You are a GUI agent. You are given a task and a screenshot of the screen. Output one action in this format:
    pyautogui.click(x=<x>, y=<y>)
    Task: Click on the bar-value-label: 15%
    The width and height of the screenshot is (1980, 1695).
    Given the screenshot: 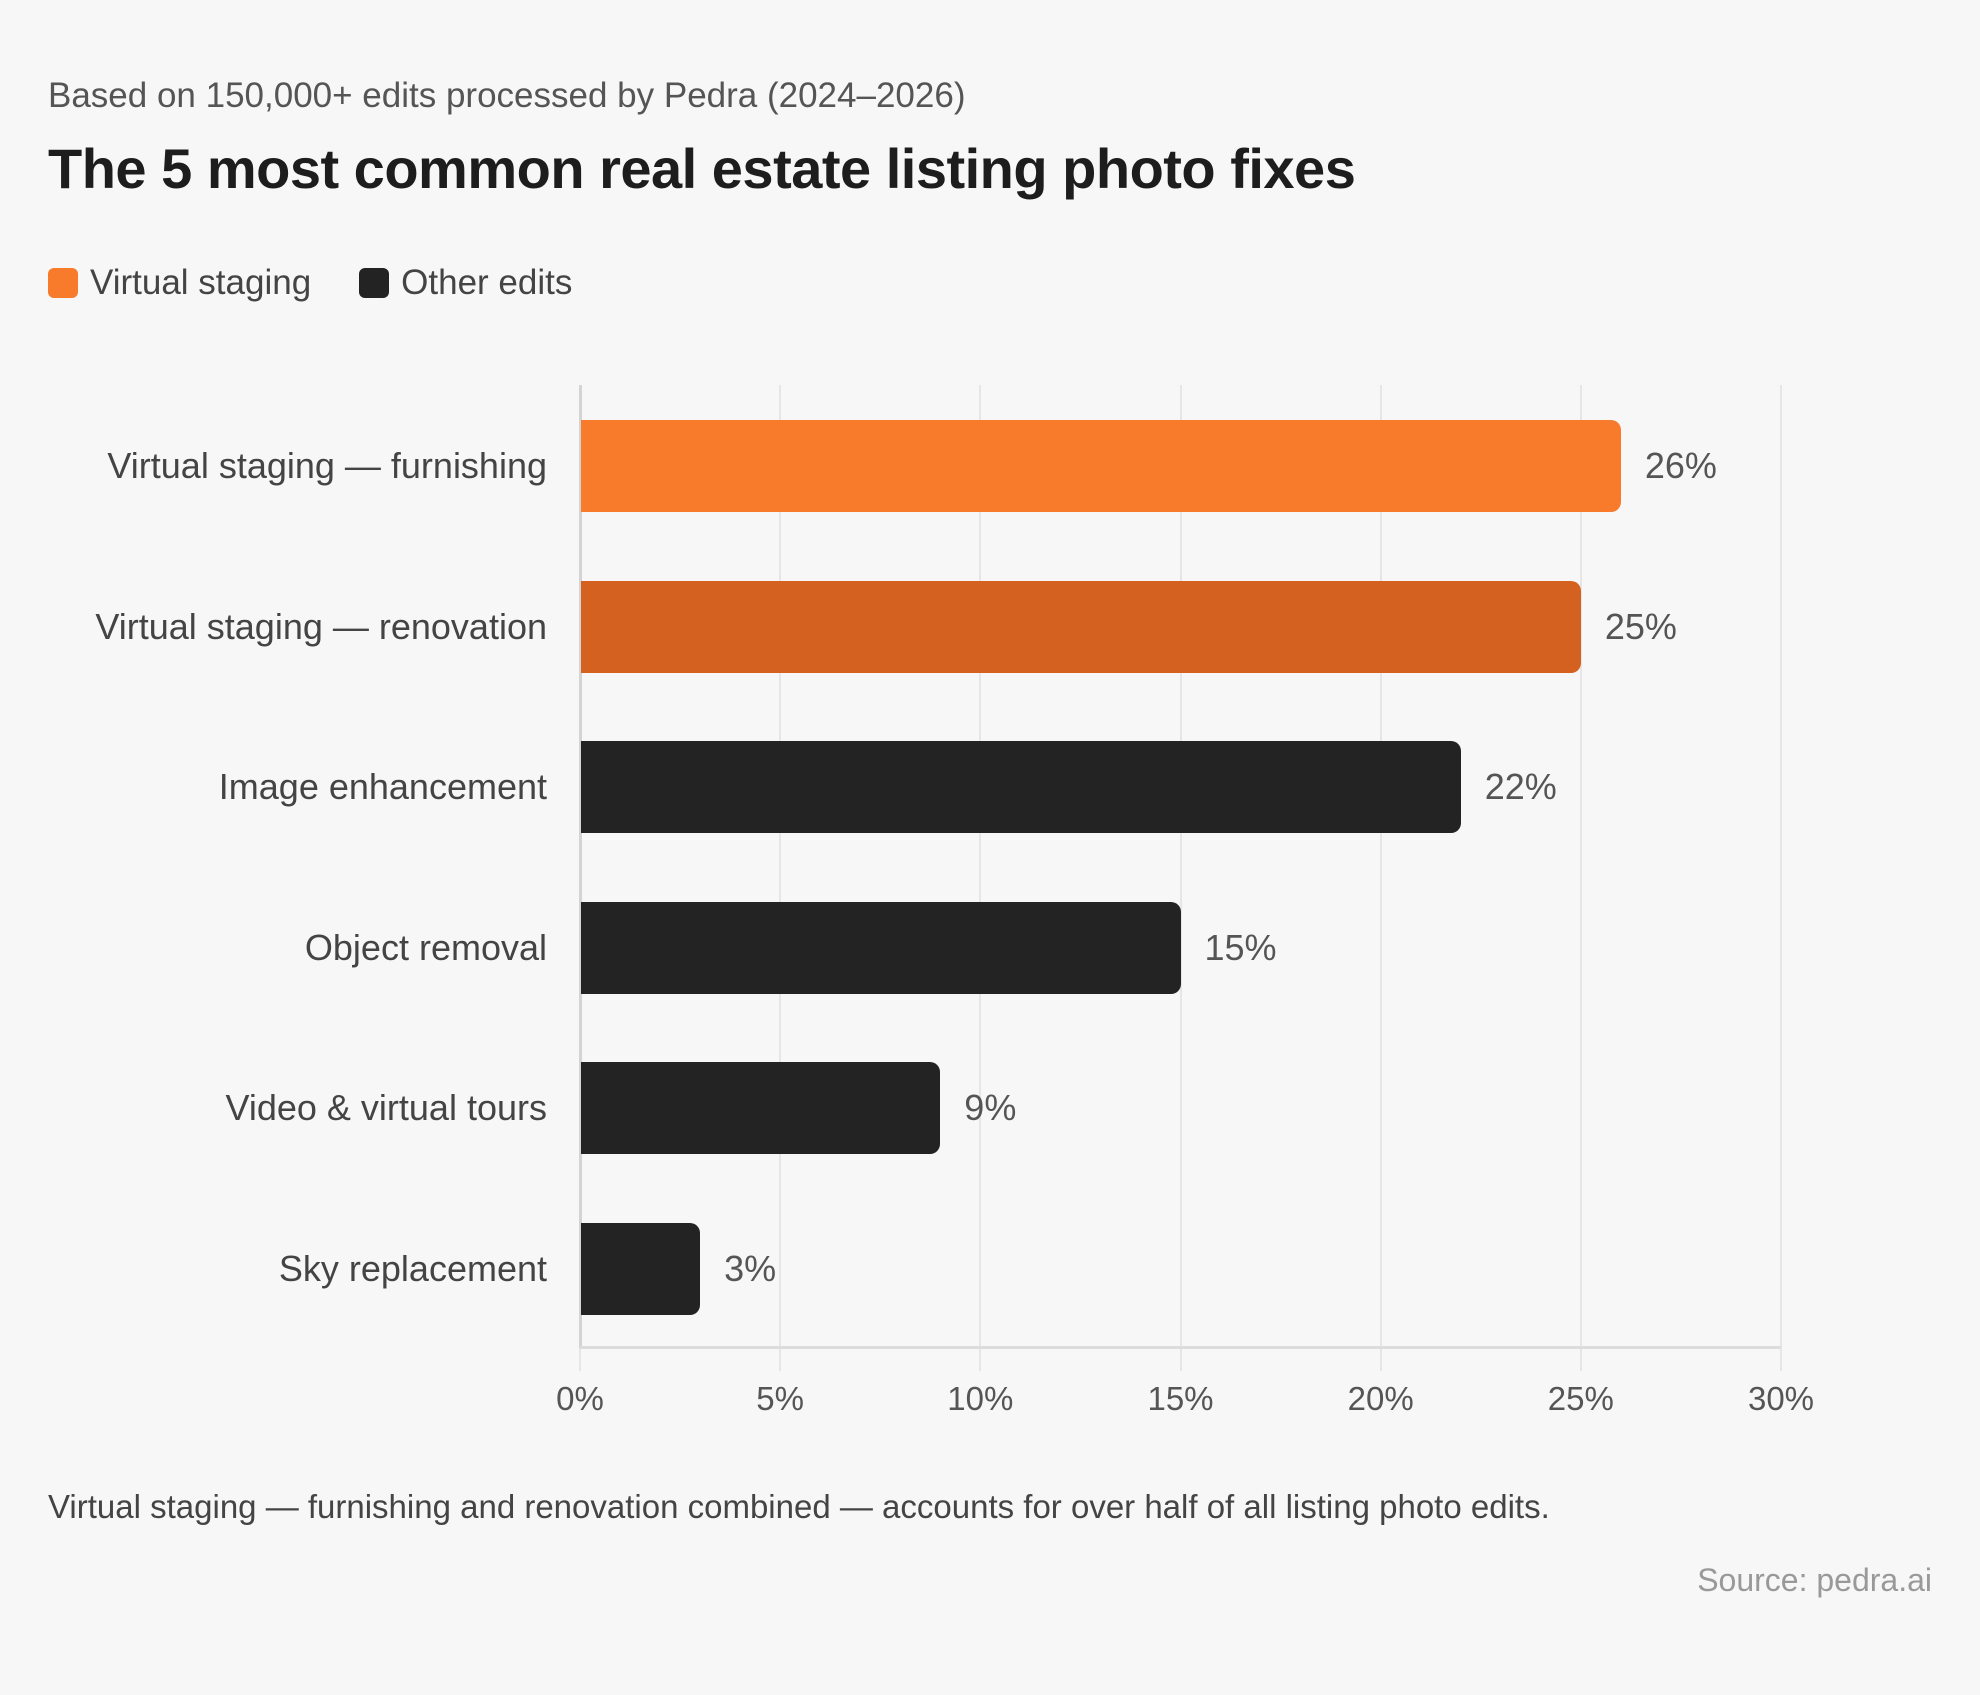 What is the action you would take?
    pyautogui.click(x=1240, y=947)
    